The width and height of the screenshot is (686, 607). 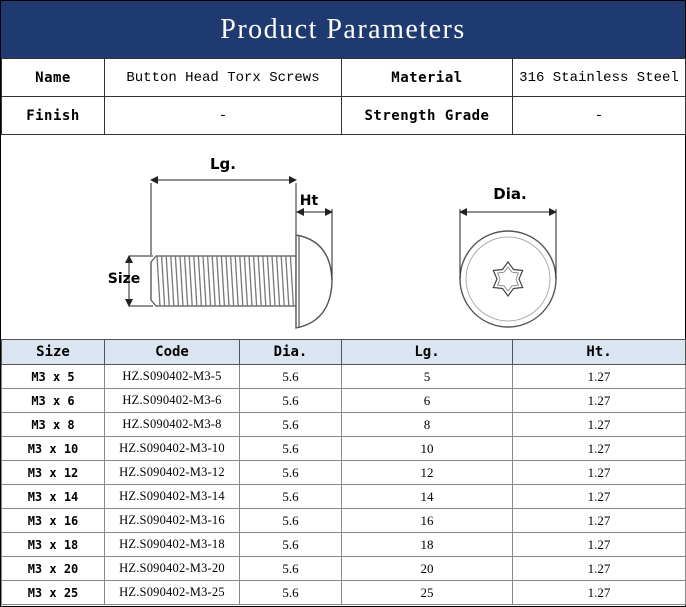 I want to click on cell-code: HZ.S090402-M3-25, so click(x=172, y=592).